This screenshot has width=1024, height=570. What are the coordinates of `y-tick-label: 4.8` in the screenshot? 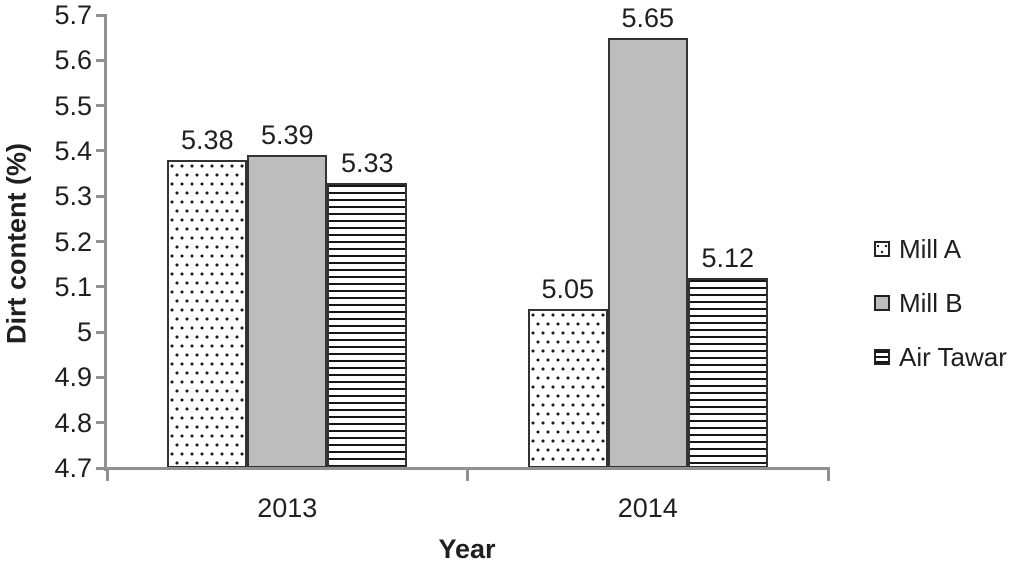 It's located at (73, 422).